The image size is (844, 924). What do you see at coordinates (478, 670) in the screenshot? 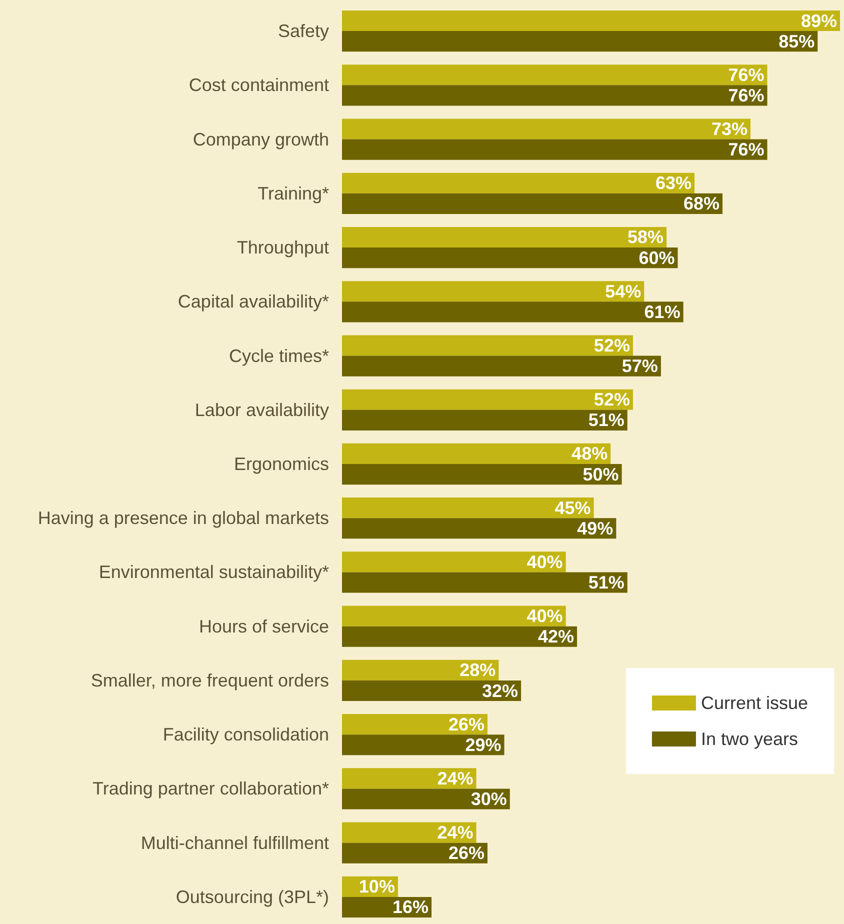
I see `data-label: 28%` at bounding box center [478, 670].